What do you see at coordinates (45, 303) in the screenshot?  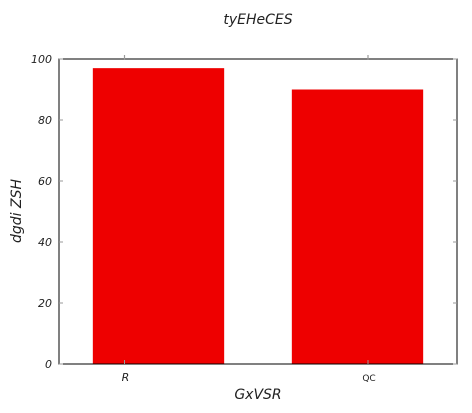 I see `y-tick-label: 20` at bounding box center [45, 303].